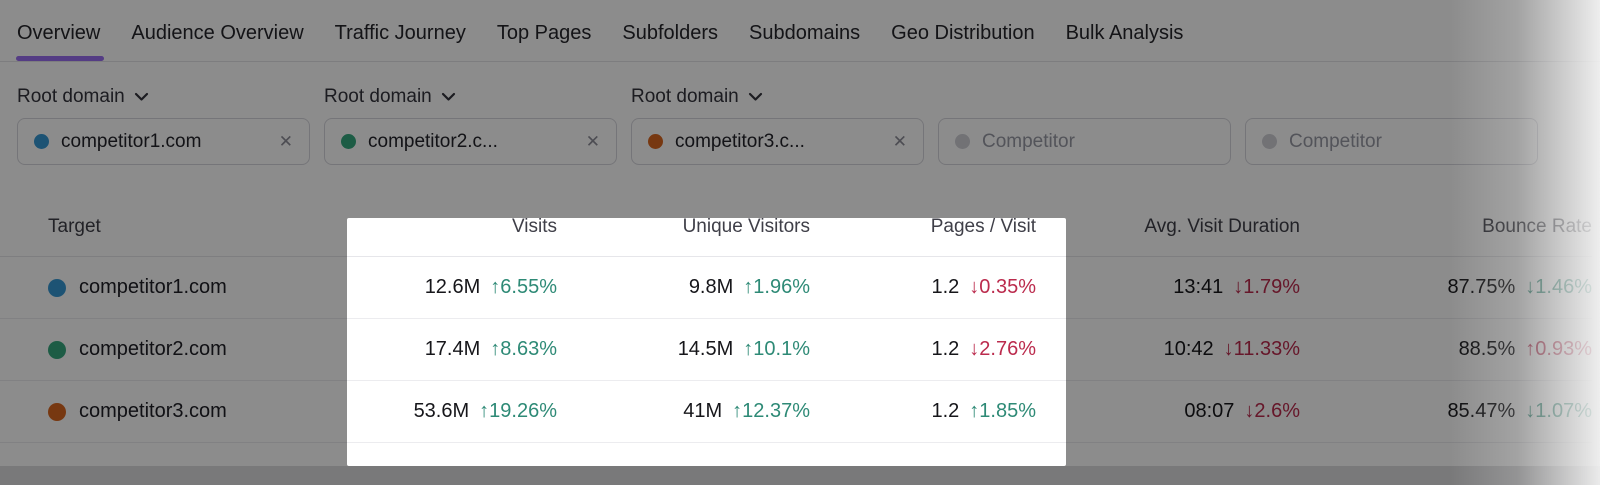 The width and height of the screenshot is (1600, 485). I want to click on unique-visitors-value: 41M, so click(703, 411).